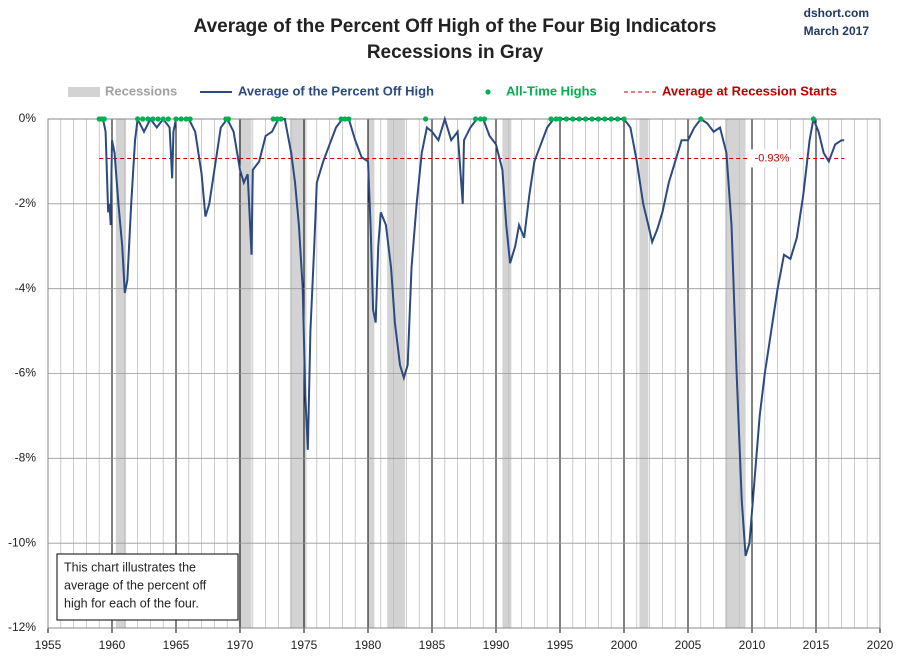  What do you see at coordinates (26, 203) in the screenshot?
I see `y-tick-label: -2%` at bounding box center [26, 203].